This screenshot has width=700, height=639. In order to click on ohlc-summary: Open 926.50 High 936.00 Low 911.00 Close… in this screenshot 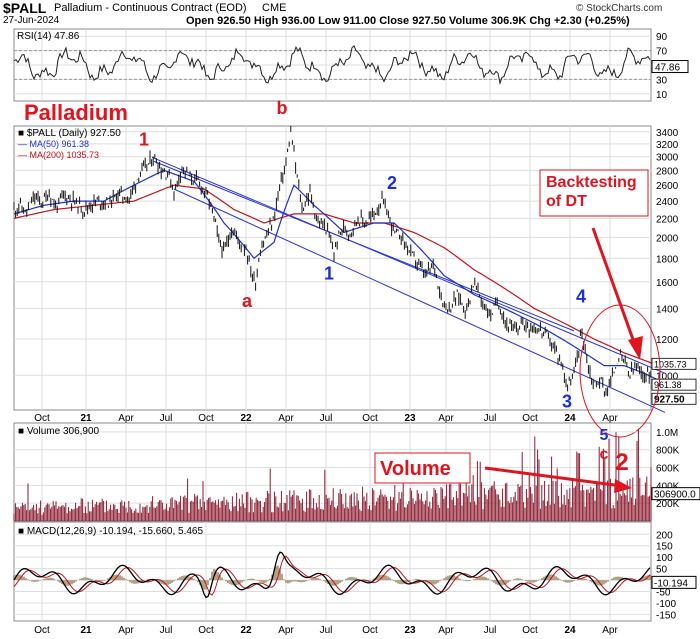, I will do `click(408, 21)`.